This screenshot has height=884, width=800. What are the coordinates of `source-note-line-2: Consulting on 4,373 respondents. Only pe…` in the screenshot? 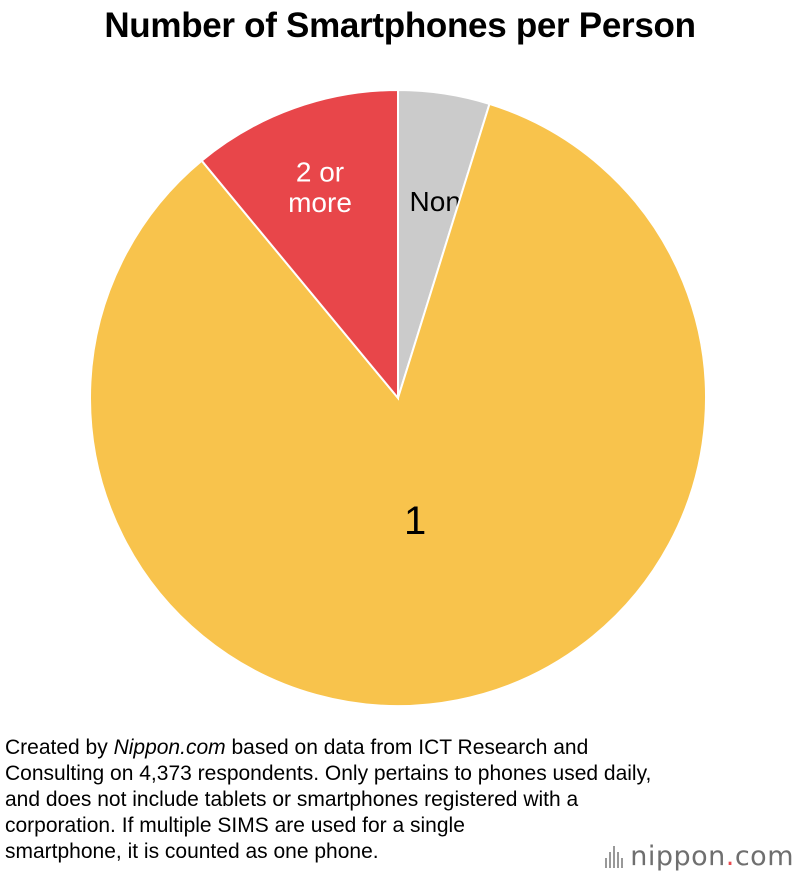 It's located at (328, 773).